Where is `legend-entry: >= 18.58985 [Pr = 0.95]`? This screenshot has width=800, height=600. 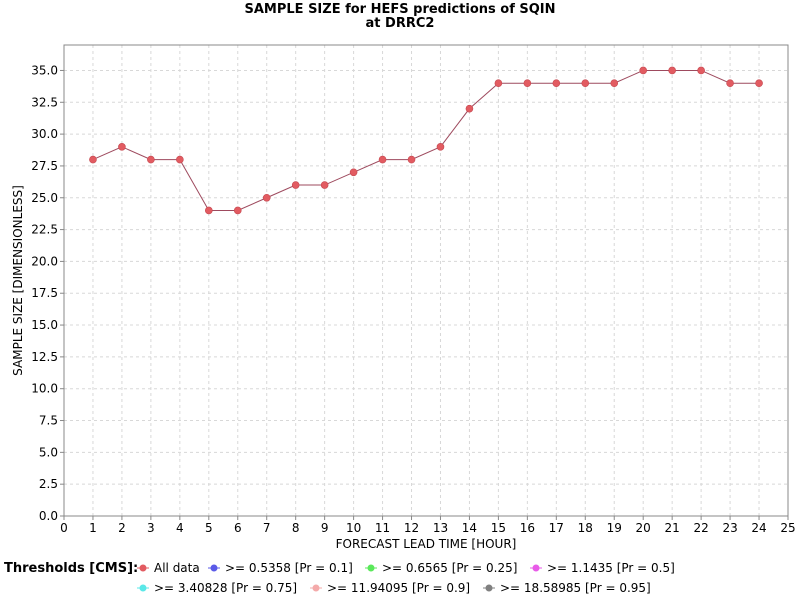
legend-entry: >= 18.58985 [Pr = 0.95] is located at coordinates (567, 588).